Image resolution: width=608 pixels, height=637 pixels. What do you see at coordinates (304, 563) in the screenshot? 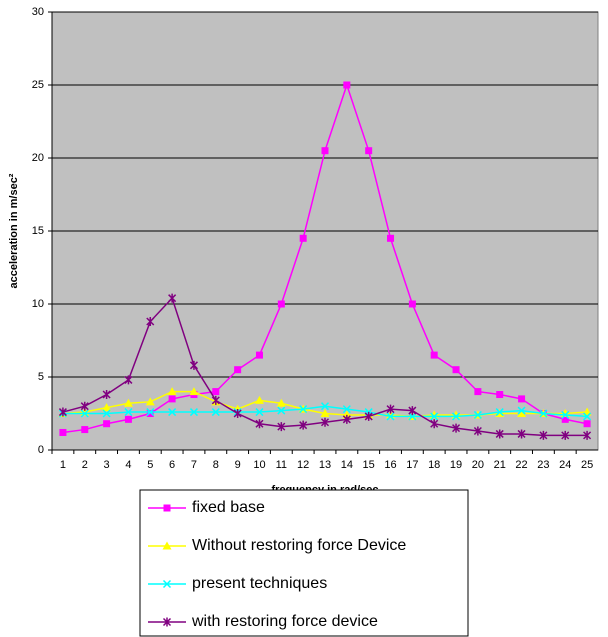
I see `legend` at bounding box center [304, 563].